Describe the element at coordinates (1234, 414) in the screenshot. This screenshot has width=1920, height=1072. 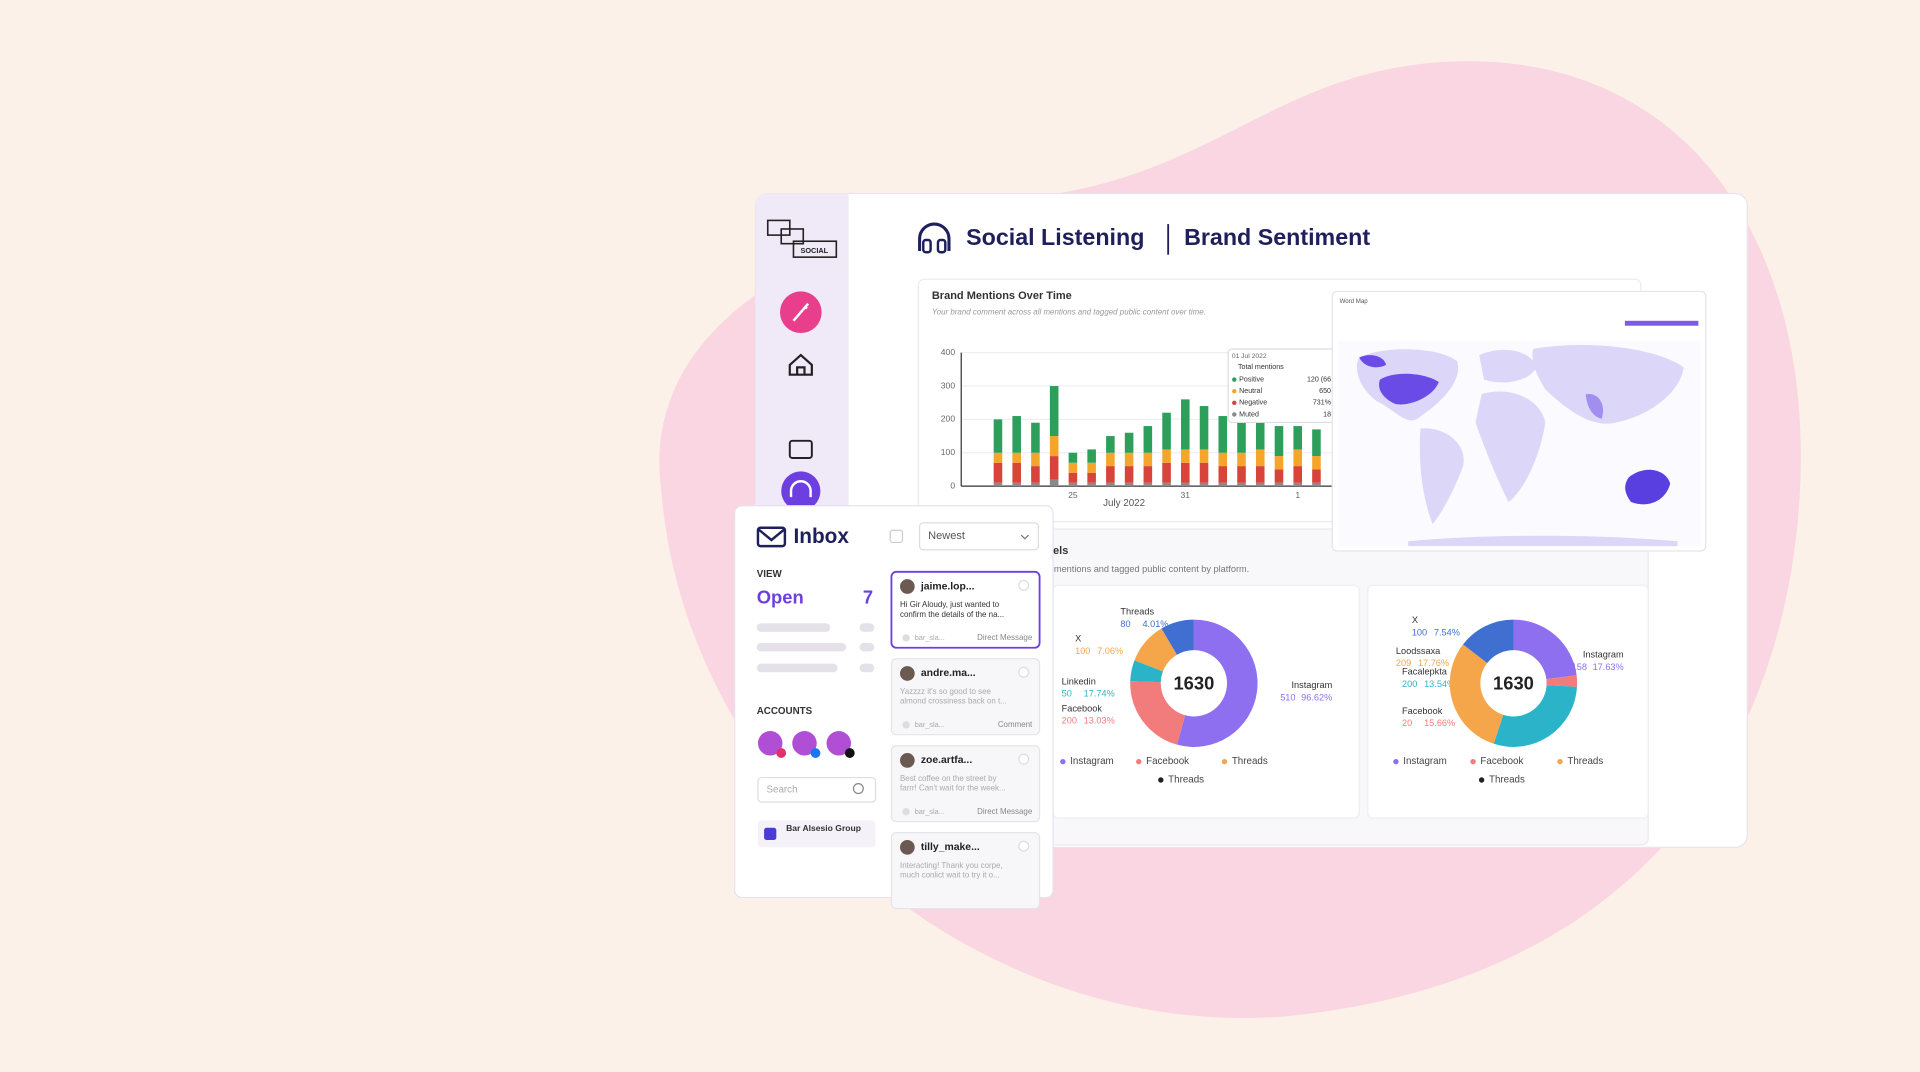
I see `tooltip-swatch` at that location.